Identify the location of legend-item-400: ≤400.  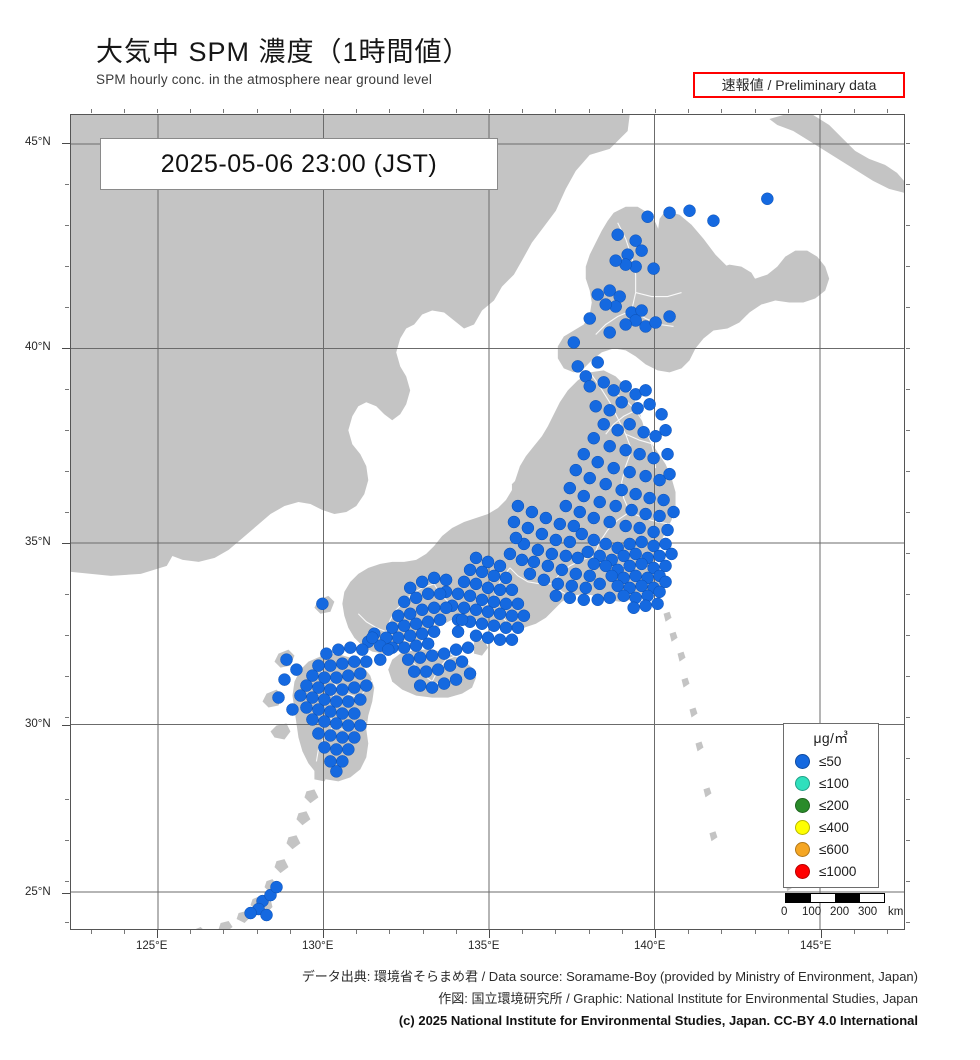
(831, 827).